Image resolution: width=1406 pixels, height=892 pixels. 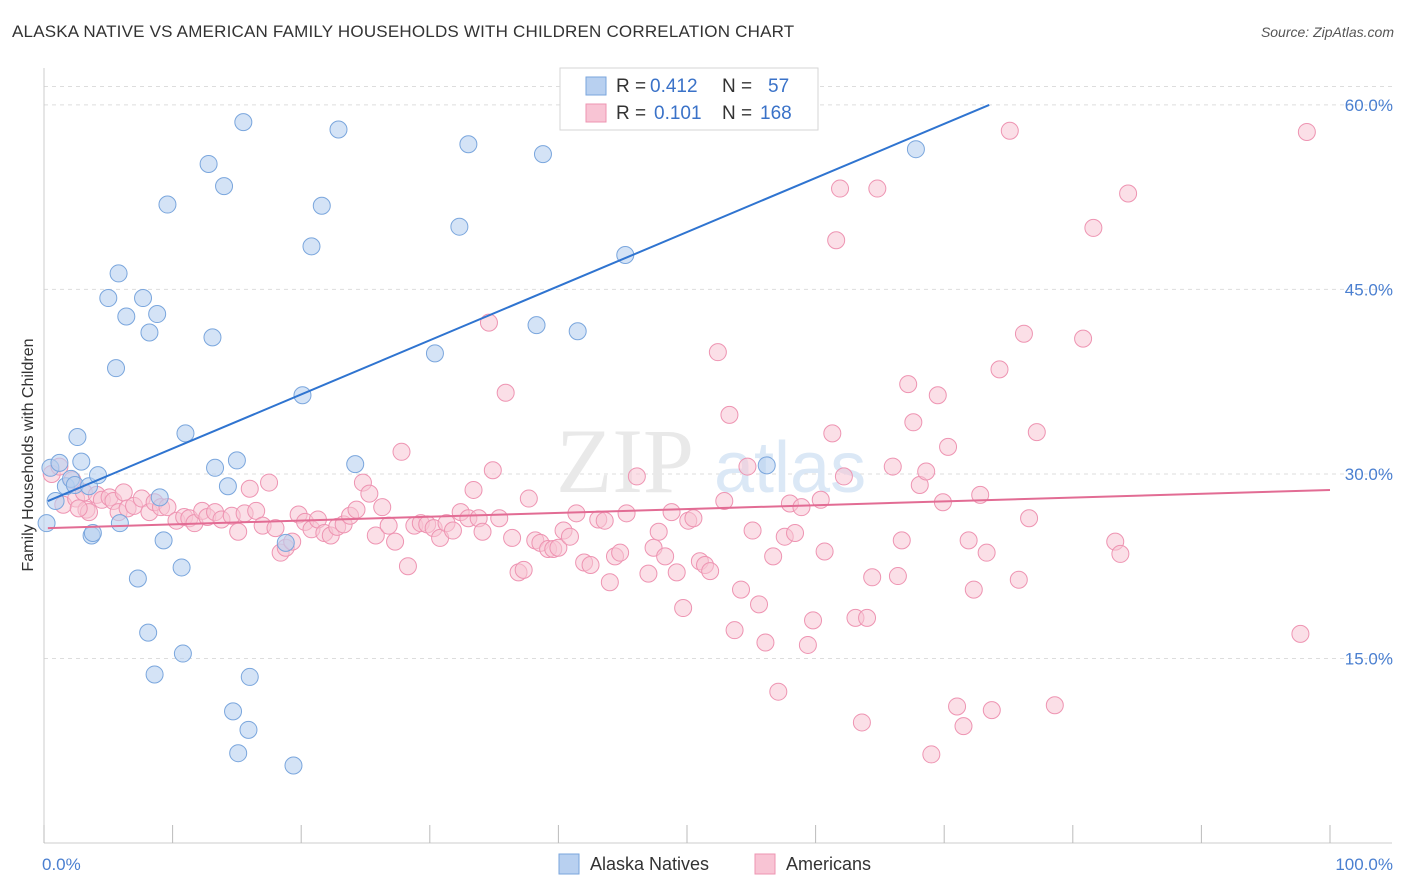 I want to click on bottom-legend-label-americans: Americans, so click(x=828, y=864).